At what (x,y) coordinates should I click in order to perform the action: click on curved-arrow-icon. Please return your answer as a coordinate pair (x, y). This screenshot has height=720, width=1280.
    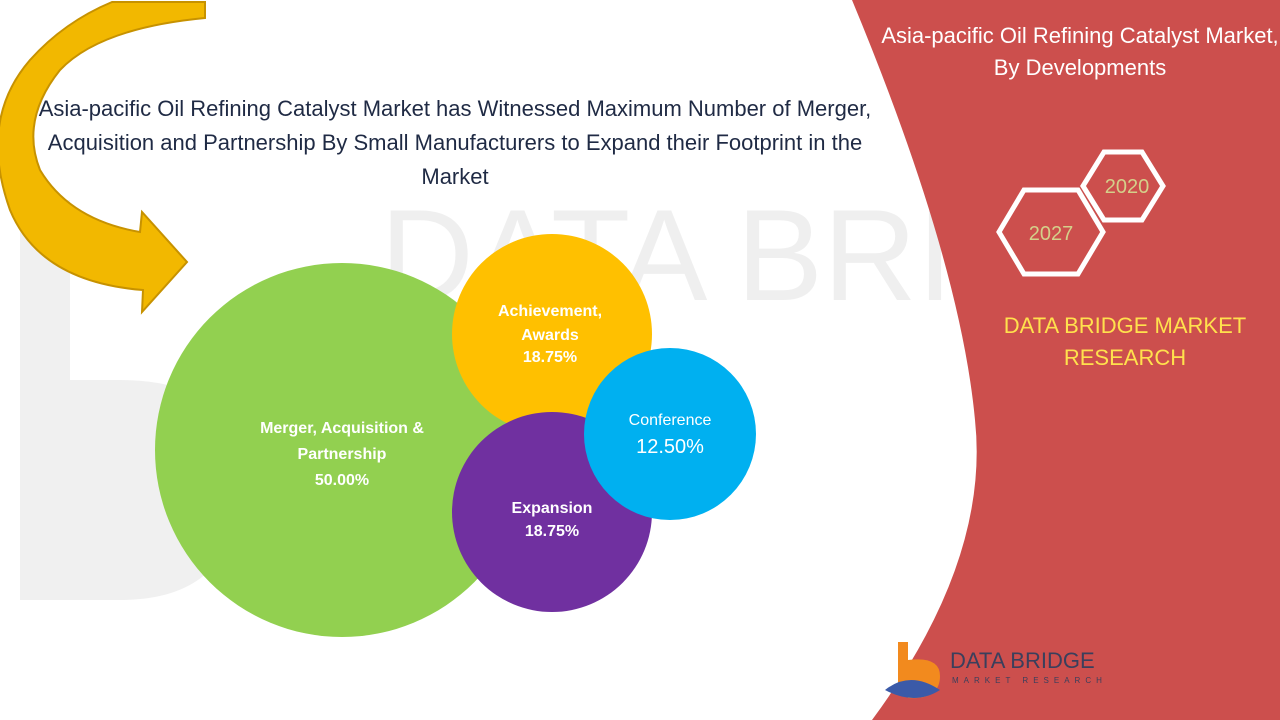
    Looking at the image, I should click on (103, 158).